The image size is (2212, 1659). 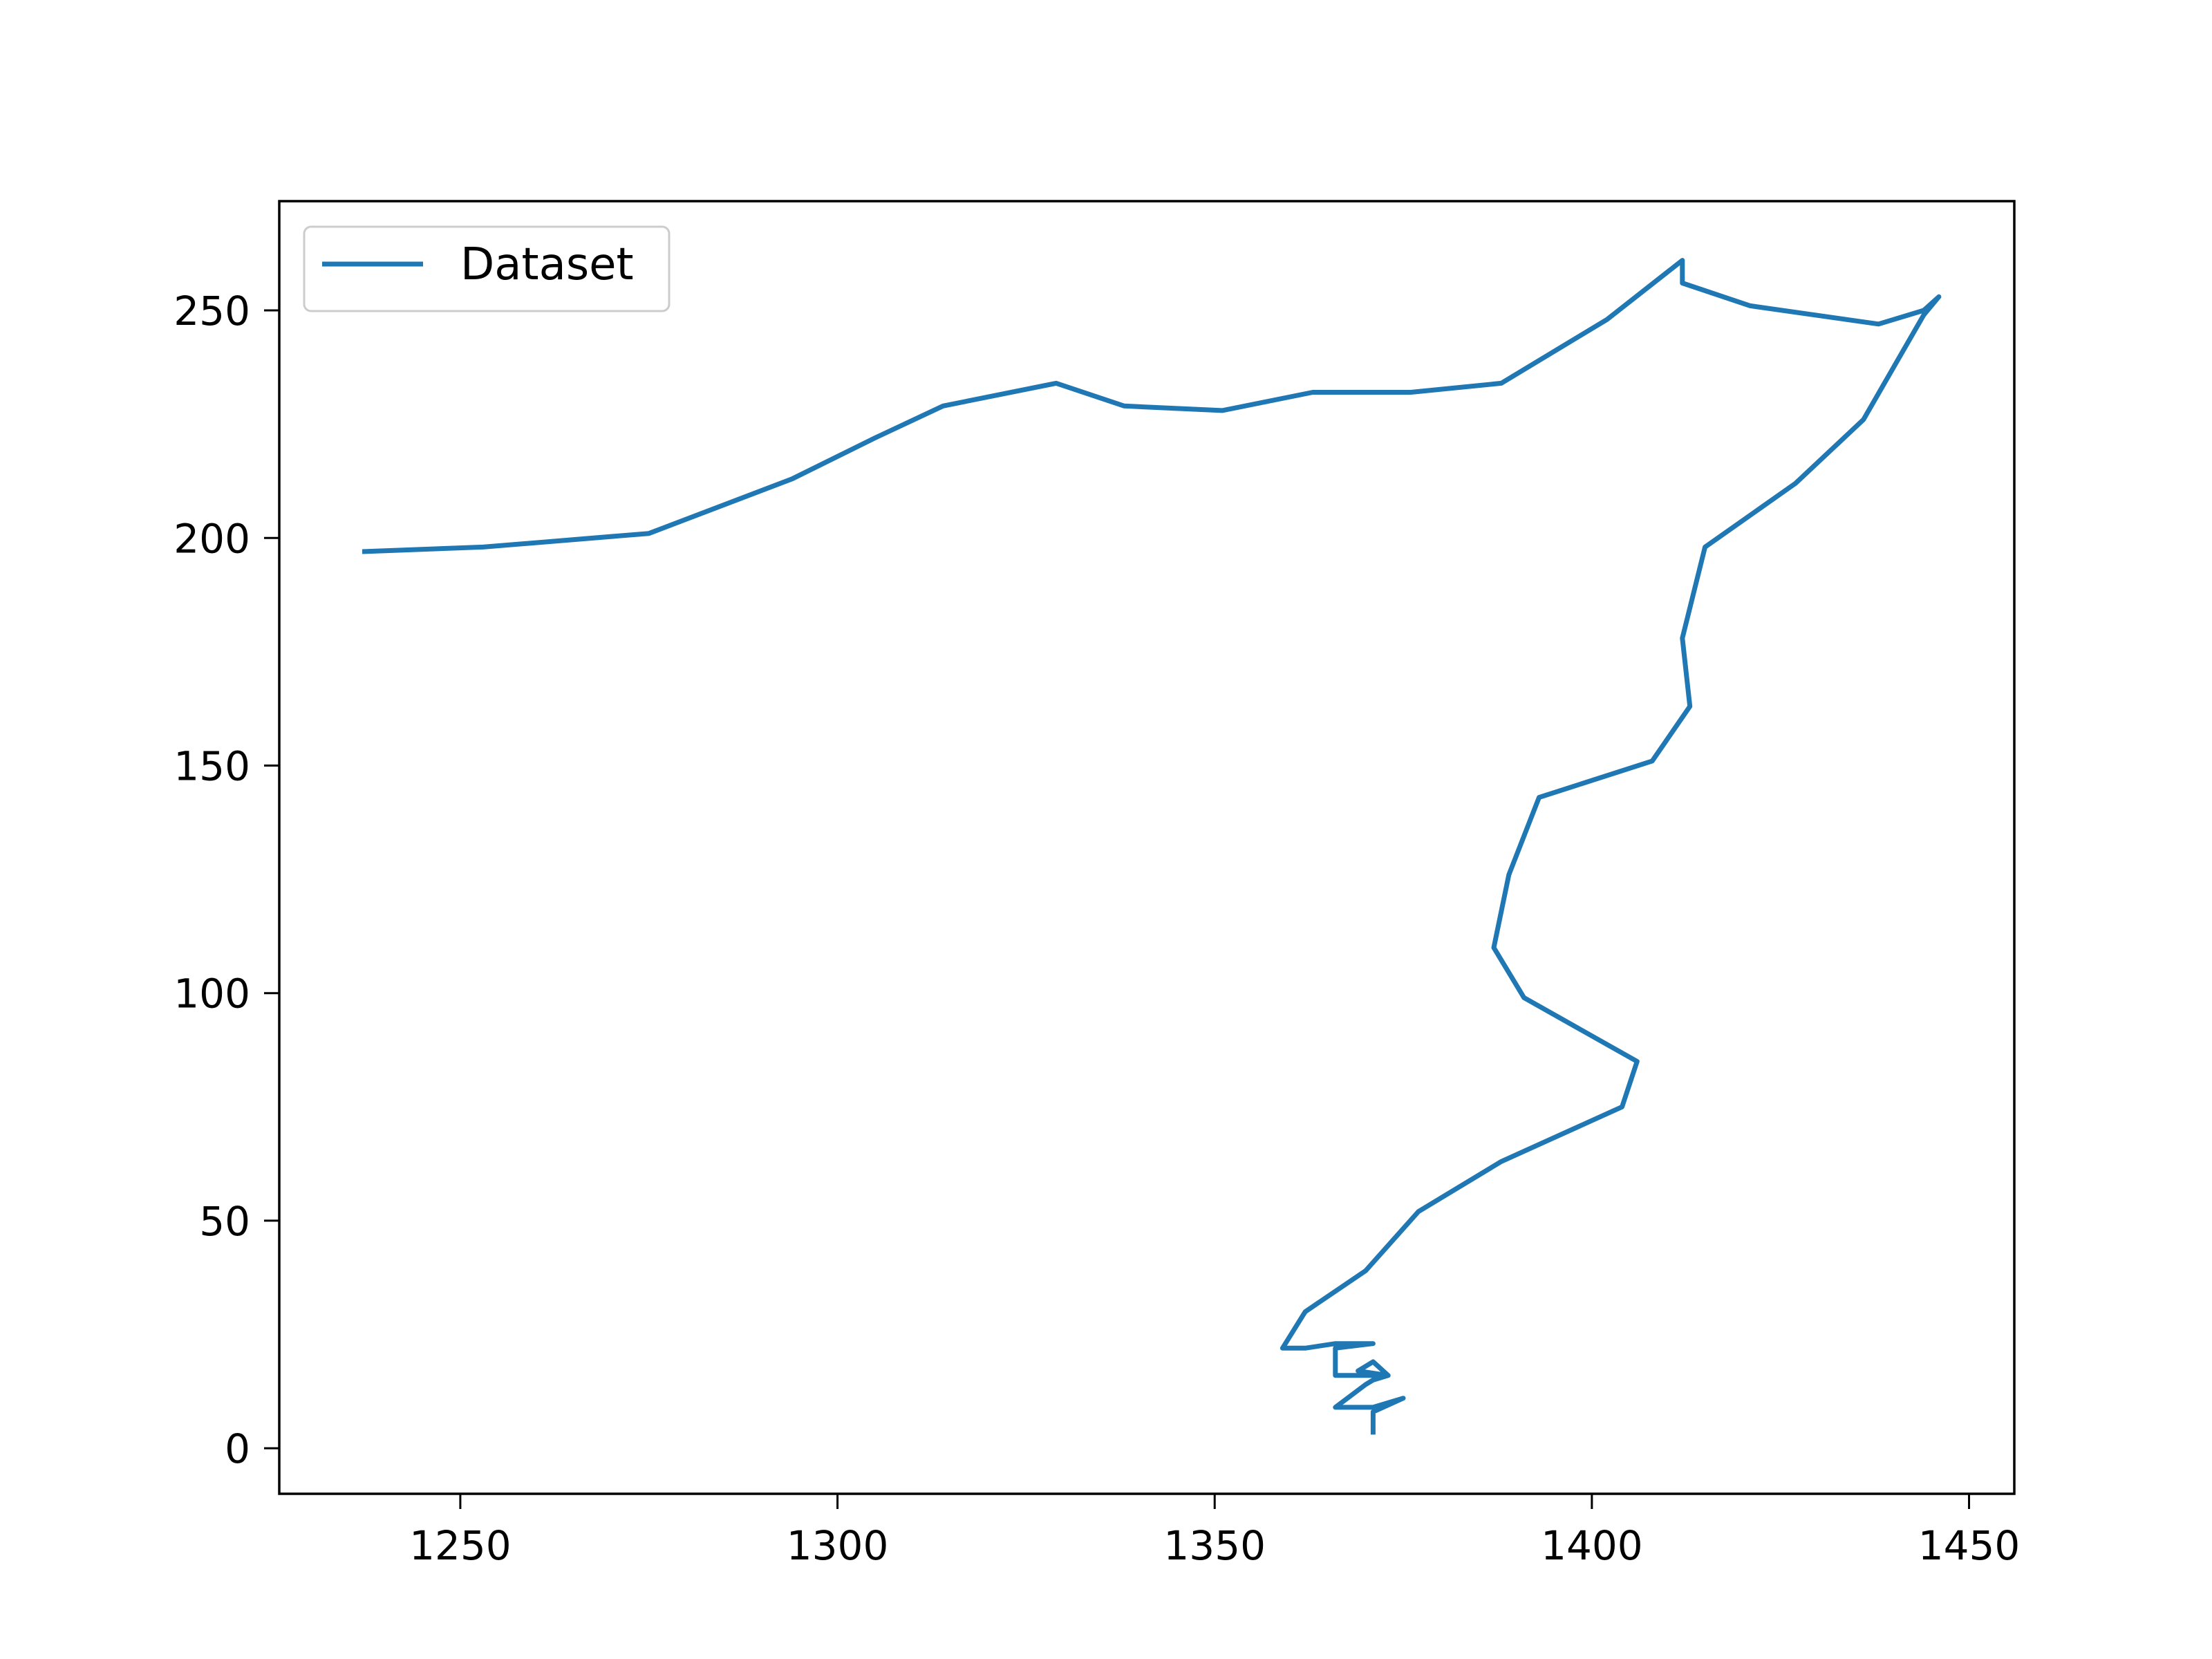 What do you see at coordinates (212, 765) in the screenshot?
I see `y-tick-label: 150` at bounding box center [212, 765].